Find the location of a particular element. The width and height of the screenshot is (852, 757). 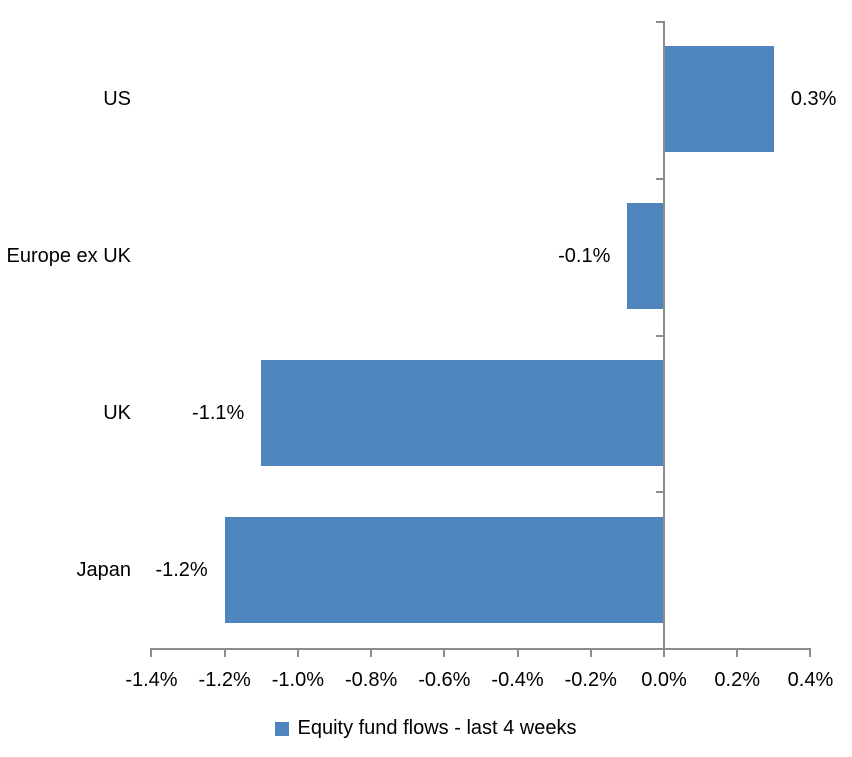

x-tick-label: 0.0% is located at coordinates (664, 680).